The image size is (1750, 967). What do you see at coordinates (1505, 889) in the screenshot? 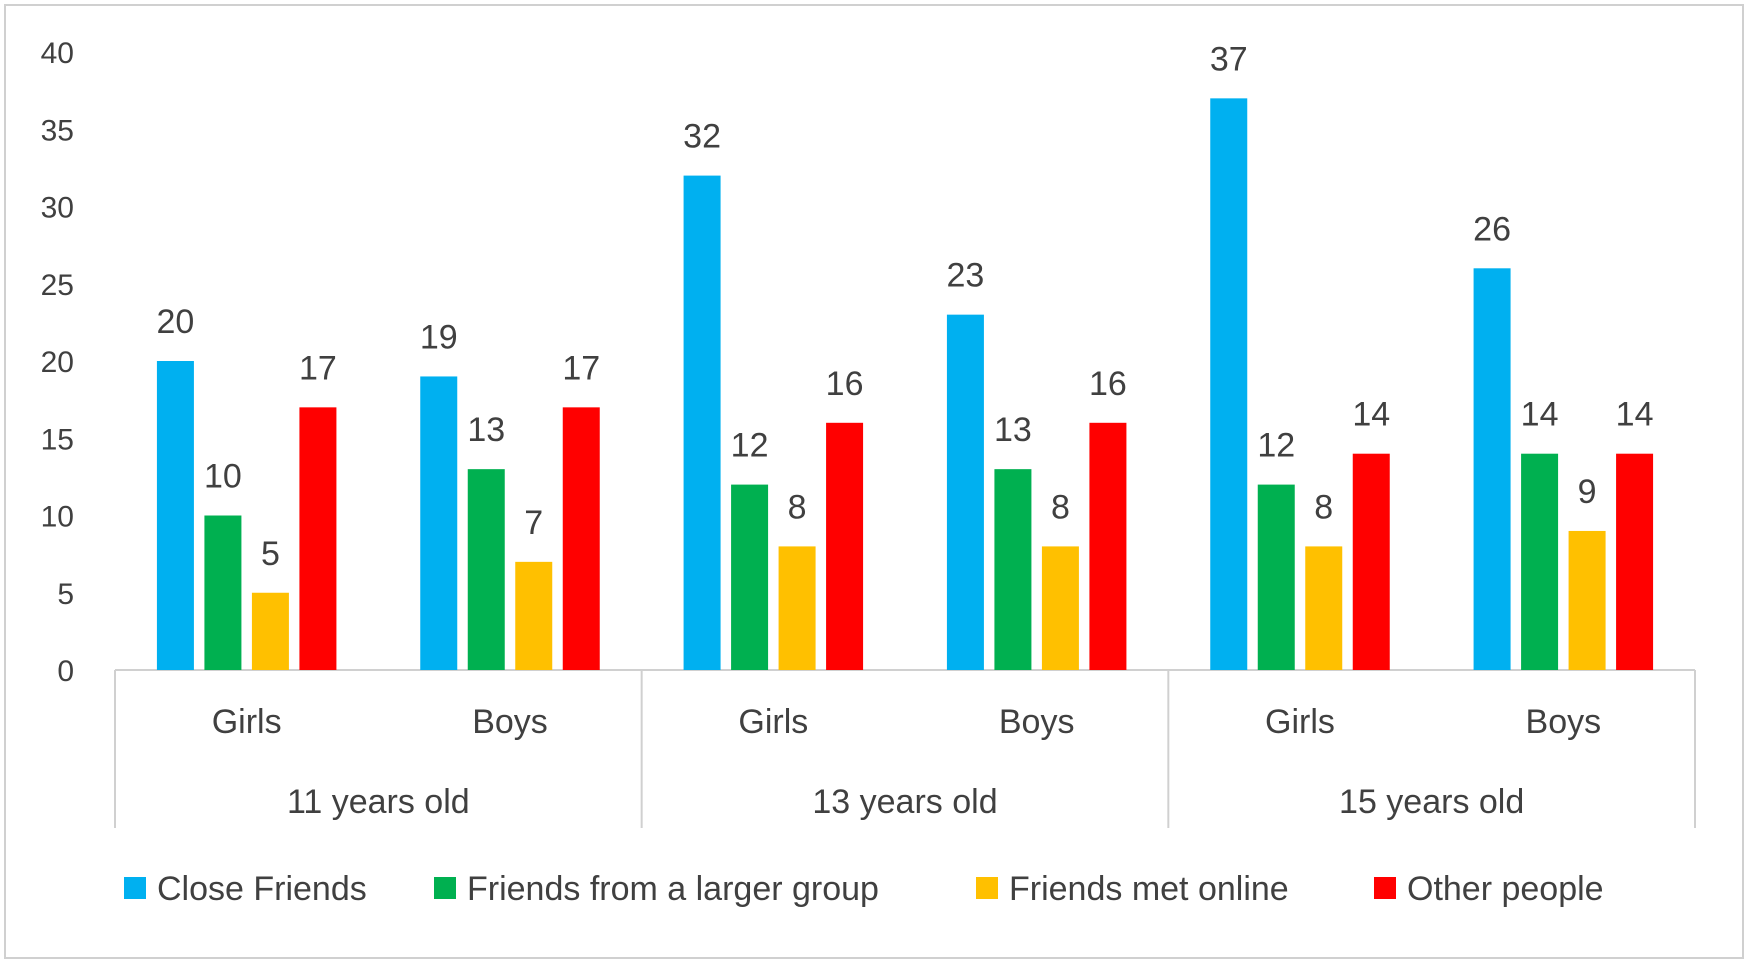
I see `legend-label: Other people` at bounding box center [1505, 889].